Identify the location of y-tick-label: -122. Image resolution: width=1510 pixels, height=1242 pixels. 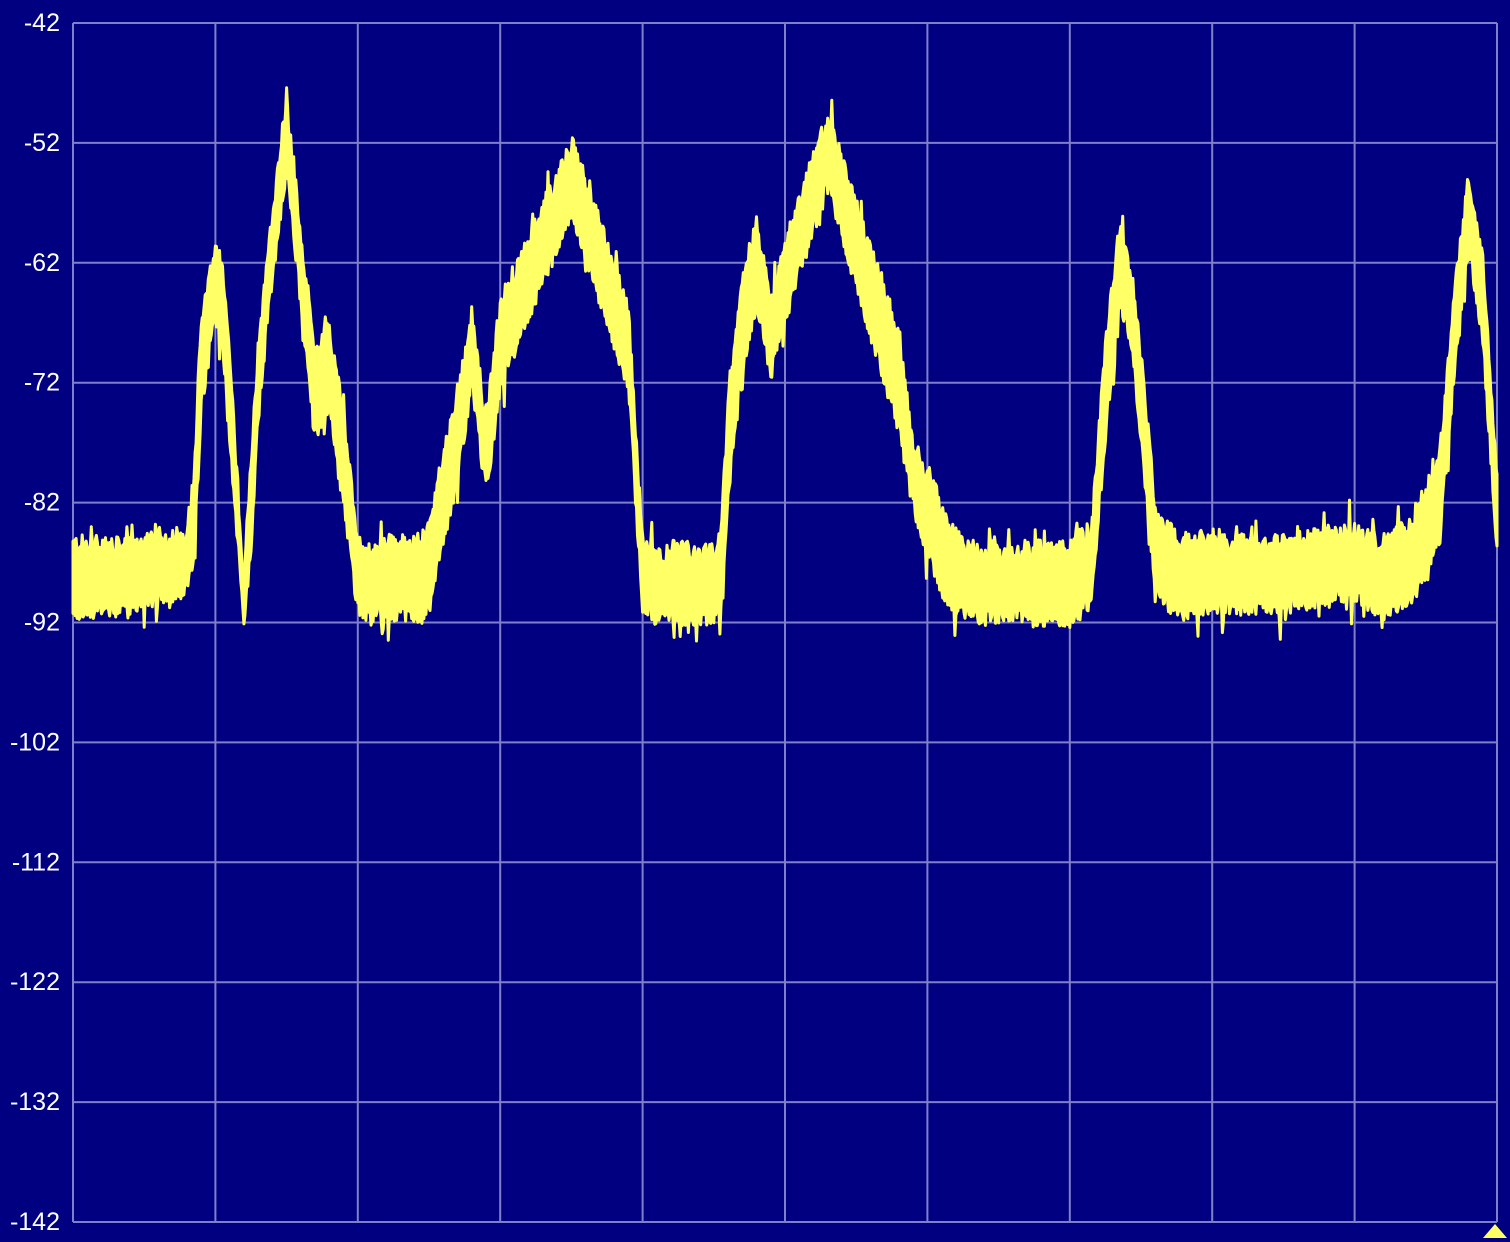
(35, 982).